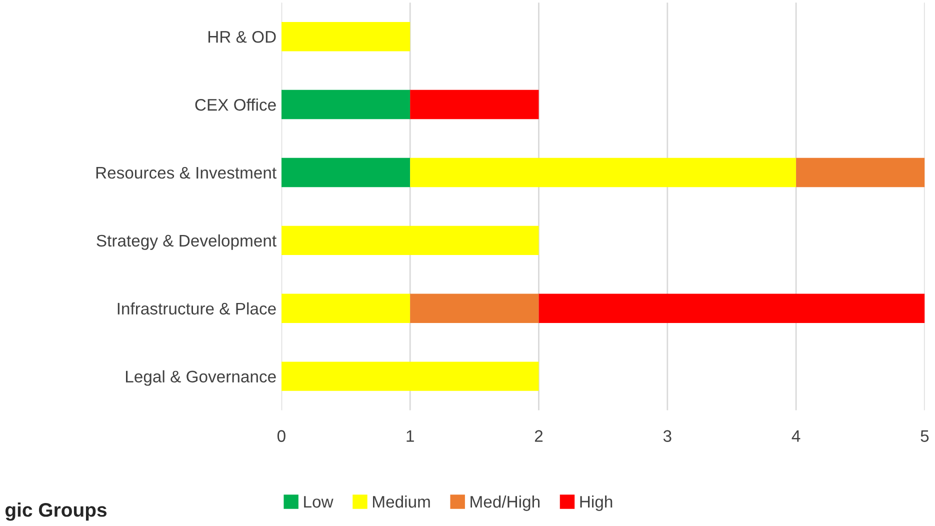 The width and height of the screenshot is (935, 526). I want to click on legend-label: Med/High, so click(505, 503).